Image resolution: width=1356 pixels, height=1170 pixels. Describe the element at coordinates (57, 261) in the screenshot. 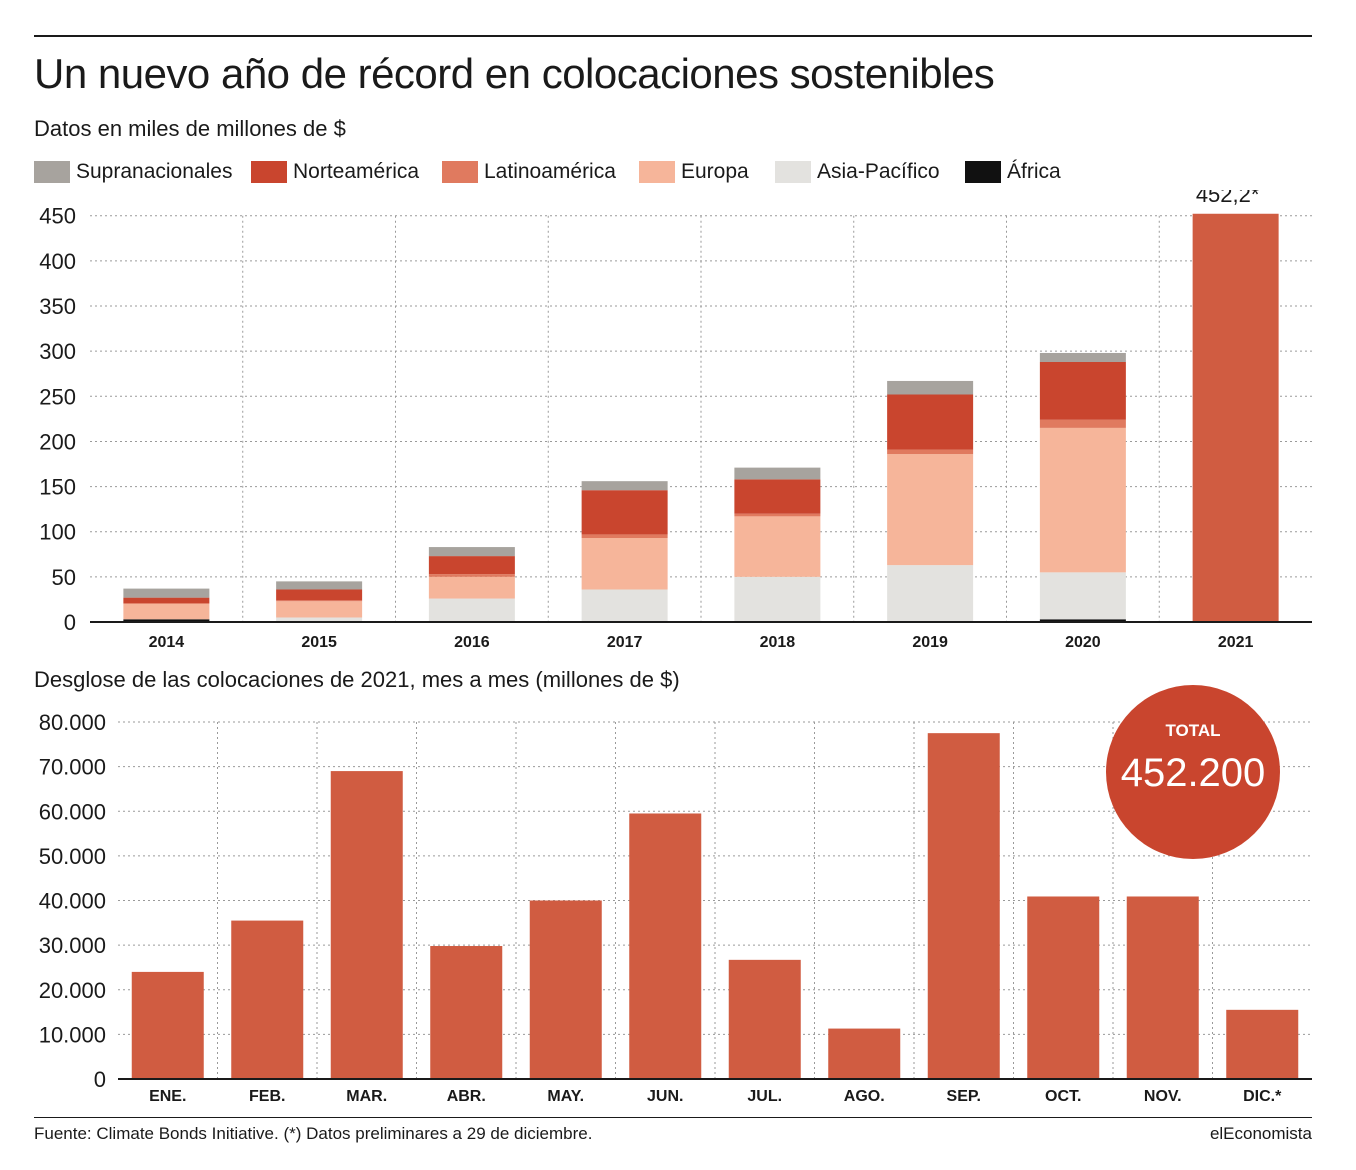

I see `y-tick-label: 400` at that location.